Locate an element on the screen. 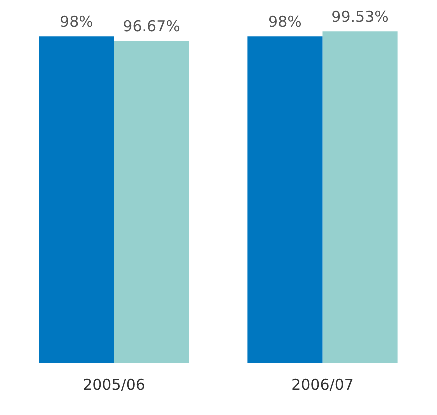  x-tick-label: 2006/07 is located at coordinates (323, 385).